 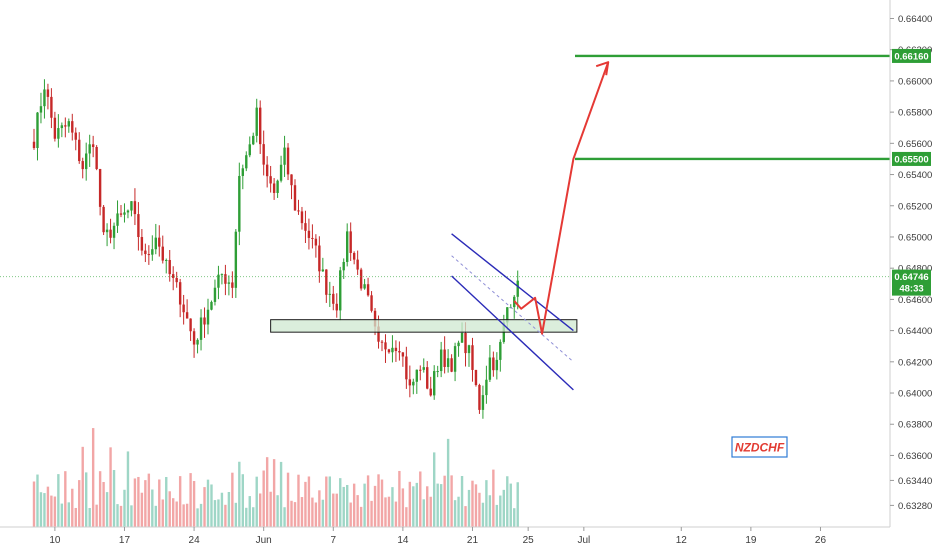 I want to click on y-tick-label: 0.66000, so click(x=915, y=81).